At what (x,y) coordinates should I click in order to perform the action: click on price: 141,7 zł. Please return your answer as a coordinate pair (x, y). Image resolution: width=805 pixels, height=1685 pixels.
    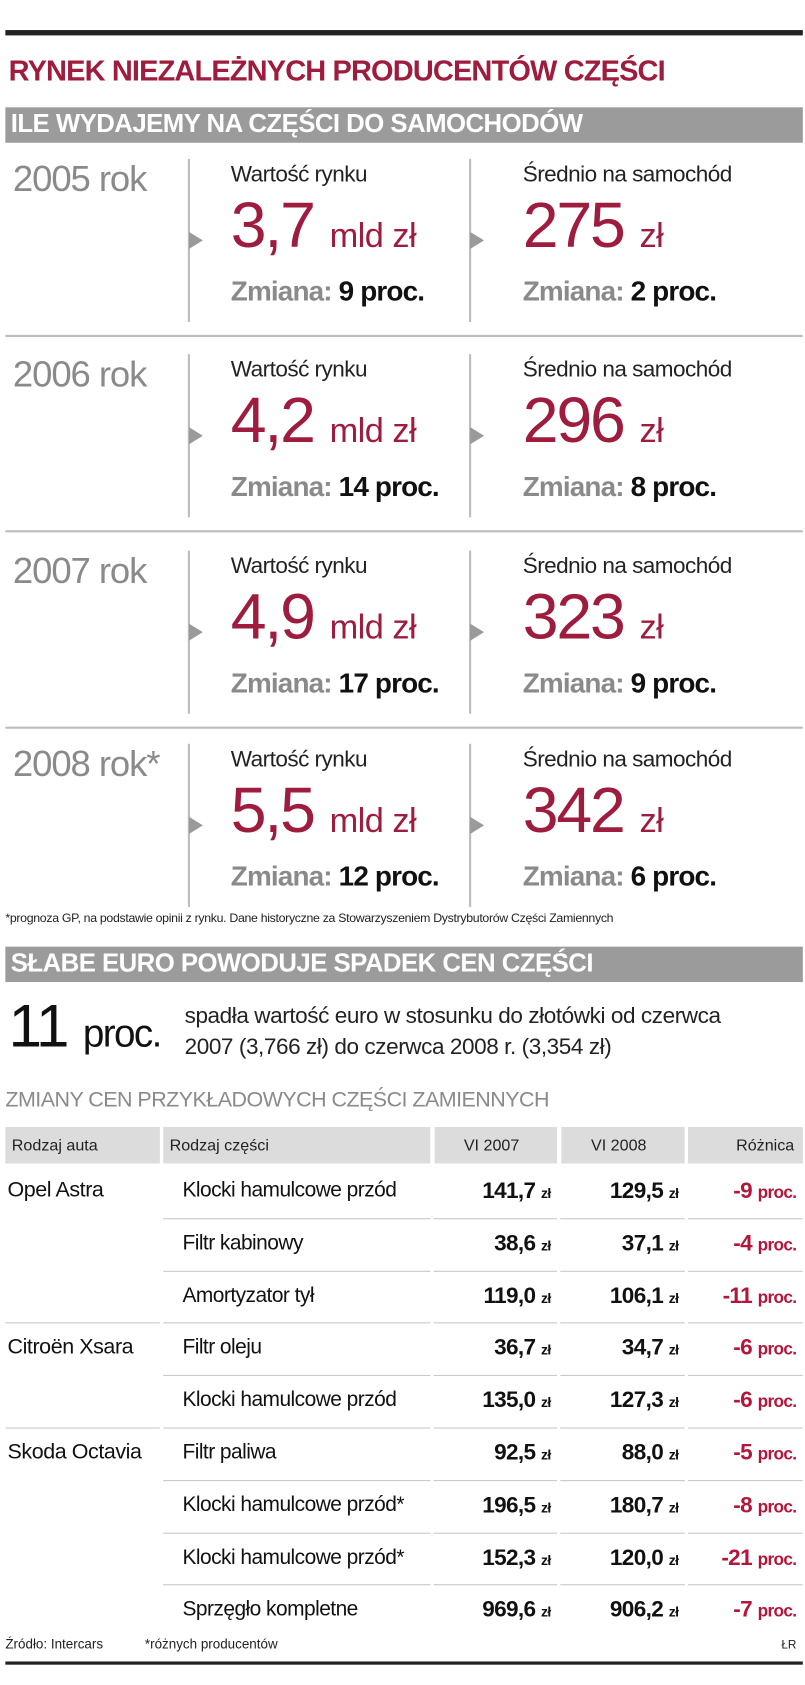
    Looking at the image, I should click on (493, 1191).